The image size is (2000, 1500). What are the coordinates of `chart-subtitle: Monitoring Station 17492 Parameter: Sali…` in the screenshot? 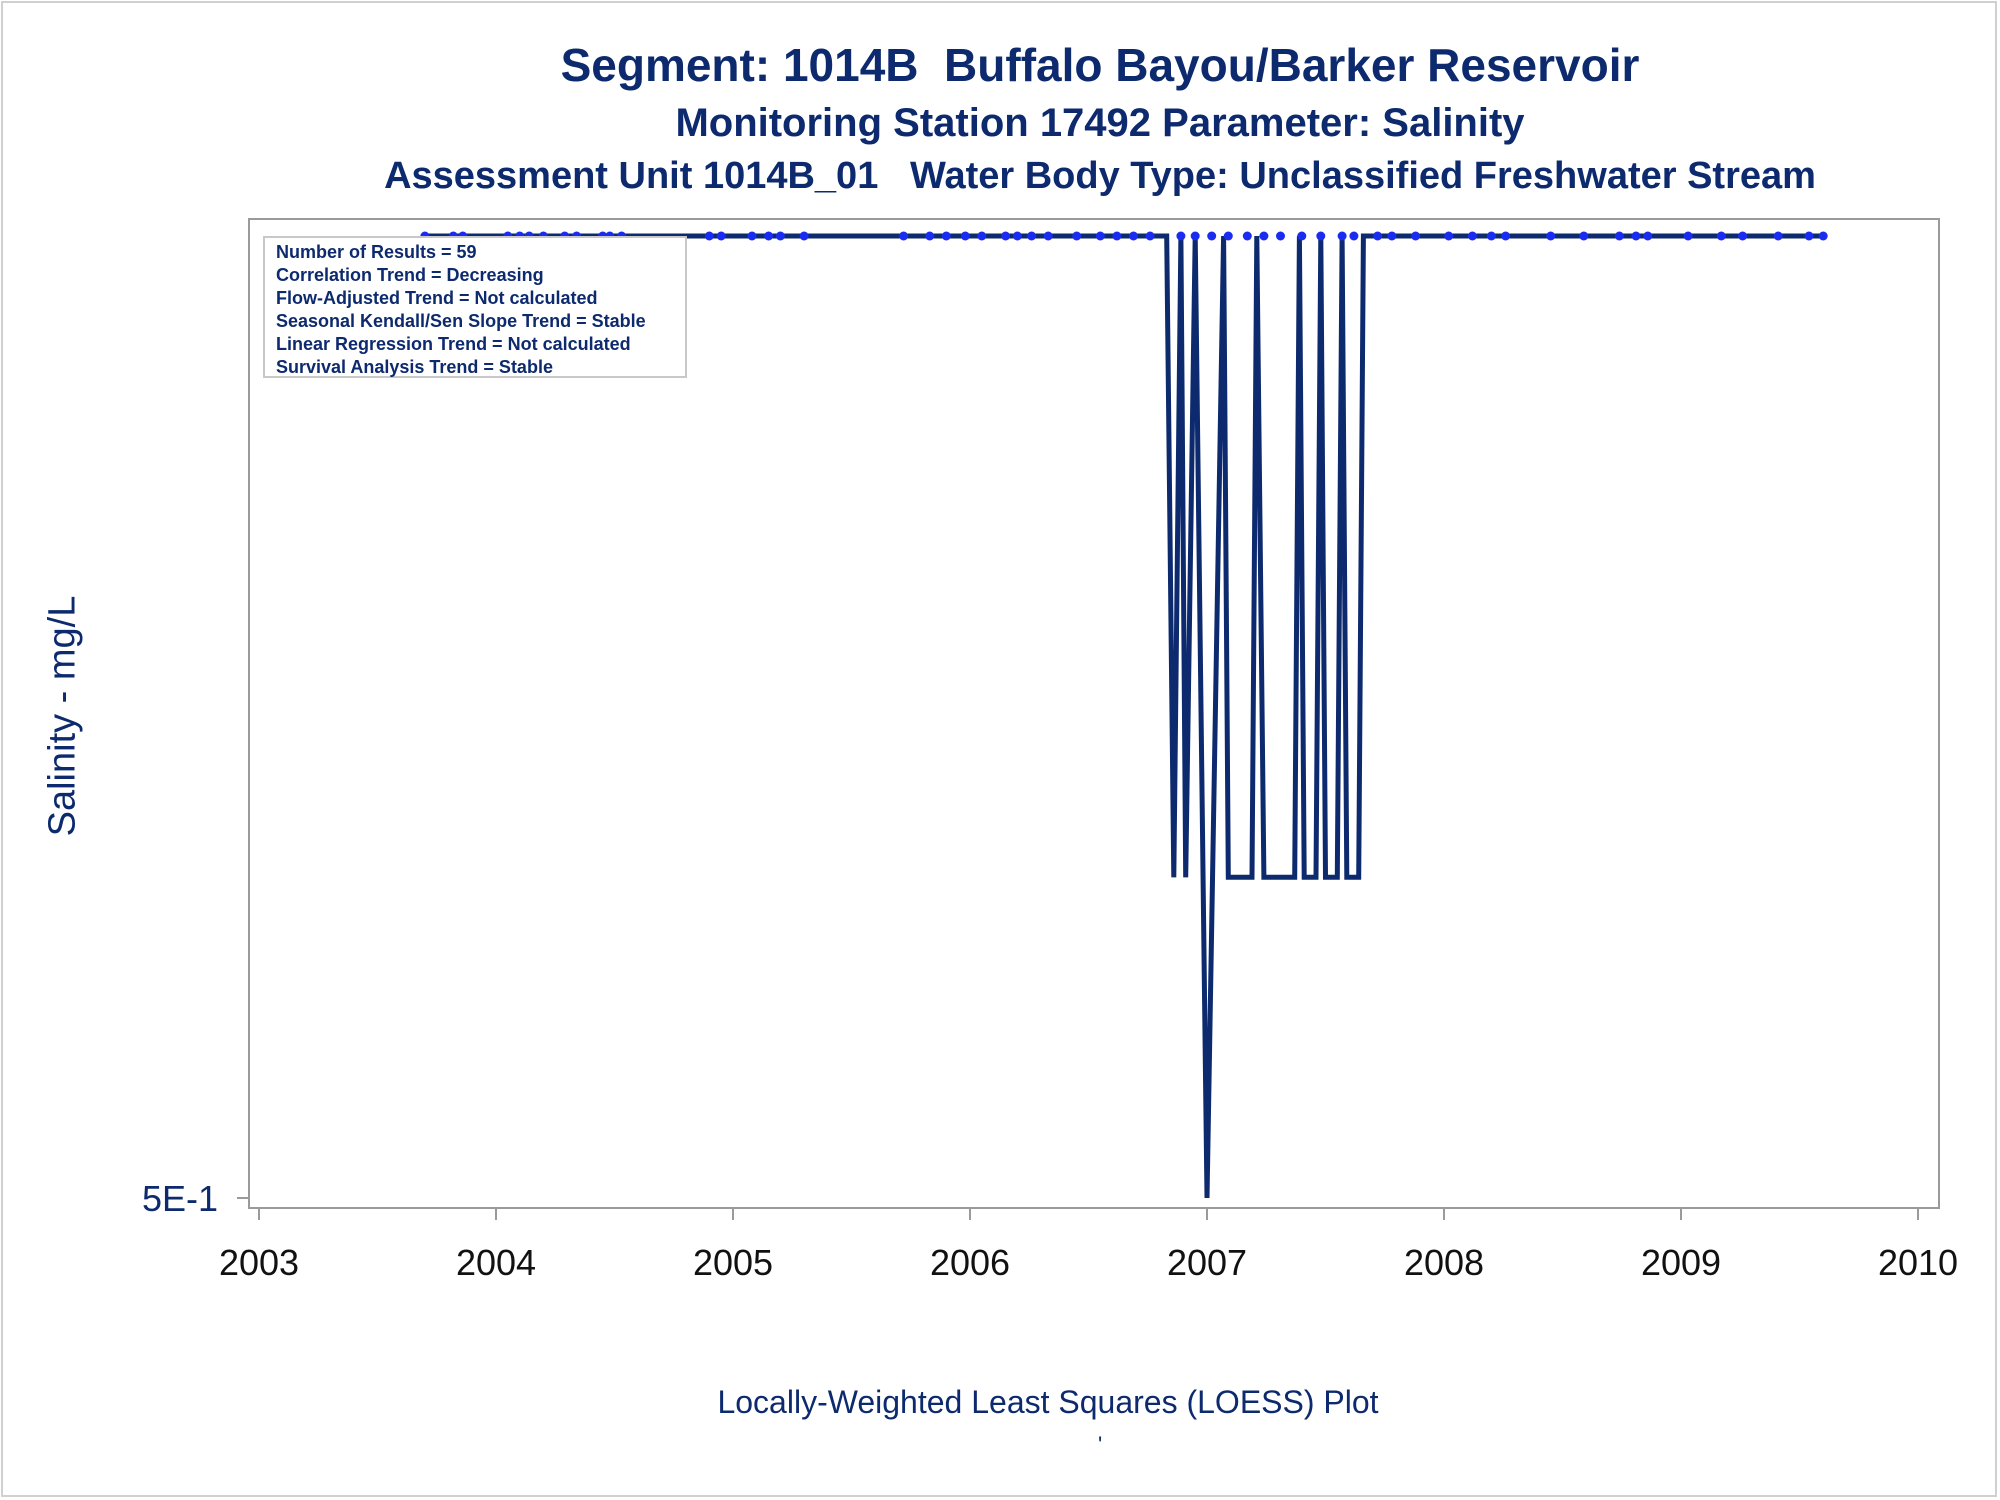 It's located at (1100, 123).